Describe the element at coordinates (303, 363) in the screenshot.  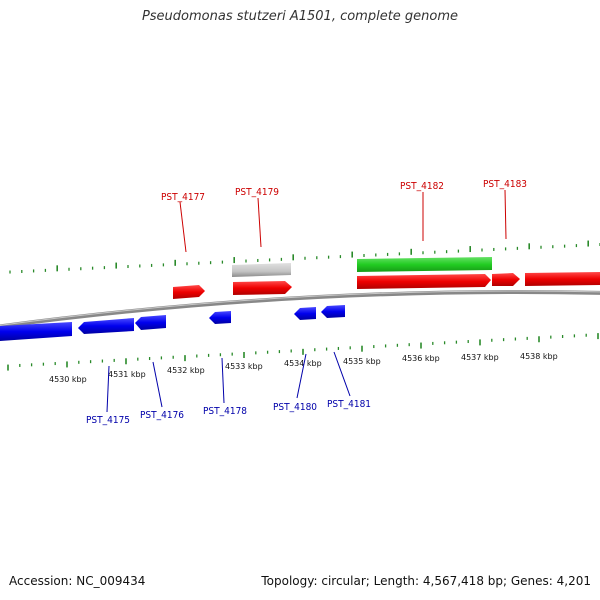
I see `kbp-label: 4534 kbp` at that location.